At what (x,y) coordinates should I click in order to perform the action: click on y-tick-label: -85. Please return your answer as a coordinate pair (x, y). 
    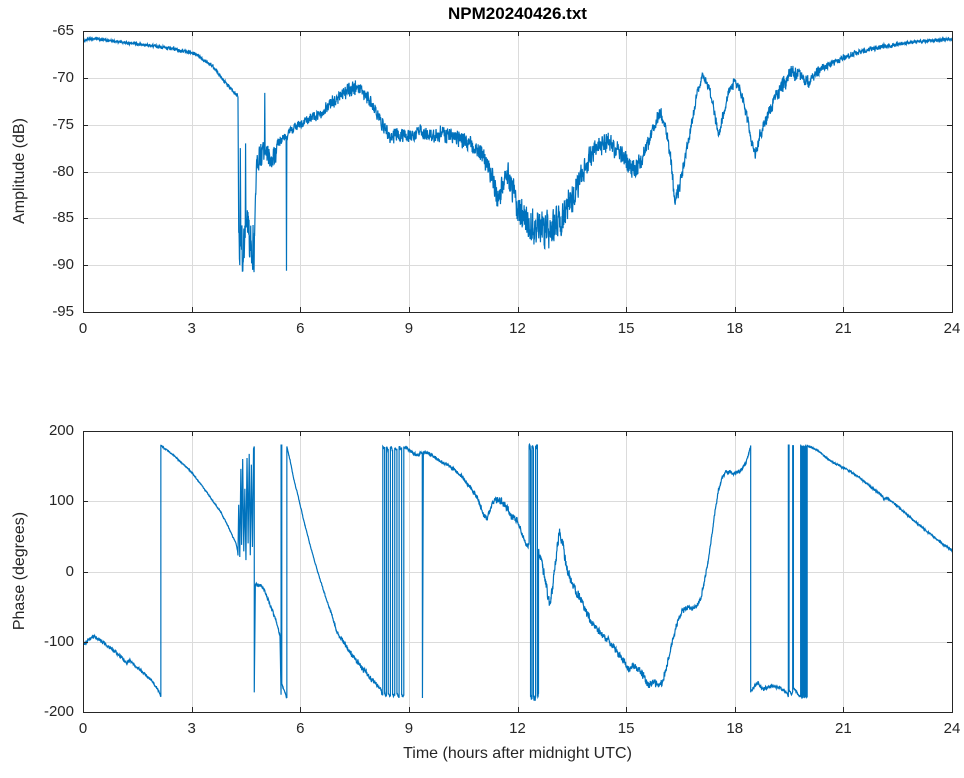
    Looking at the image, I should click on (63, 218).